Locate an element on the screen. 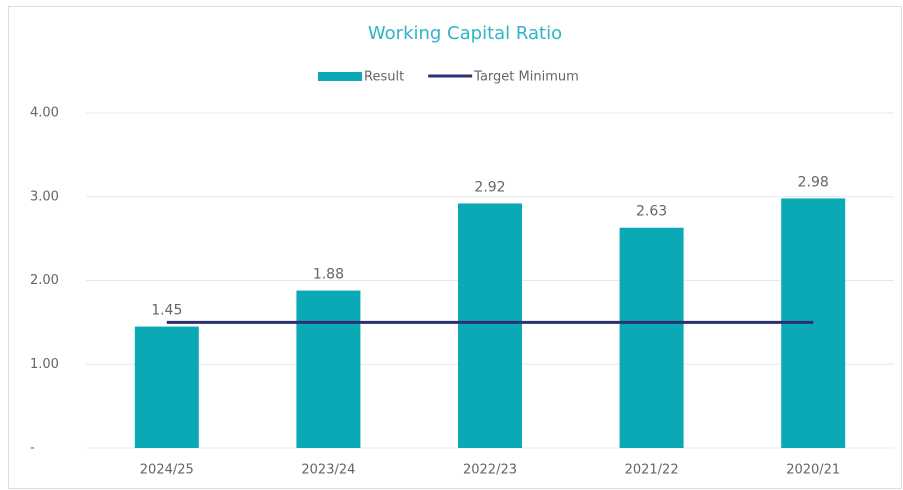 The image size is (903, 490). y-tick-label: 2.00 is located at coordinates (44, 280).